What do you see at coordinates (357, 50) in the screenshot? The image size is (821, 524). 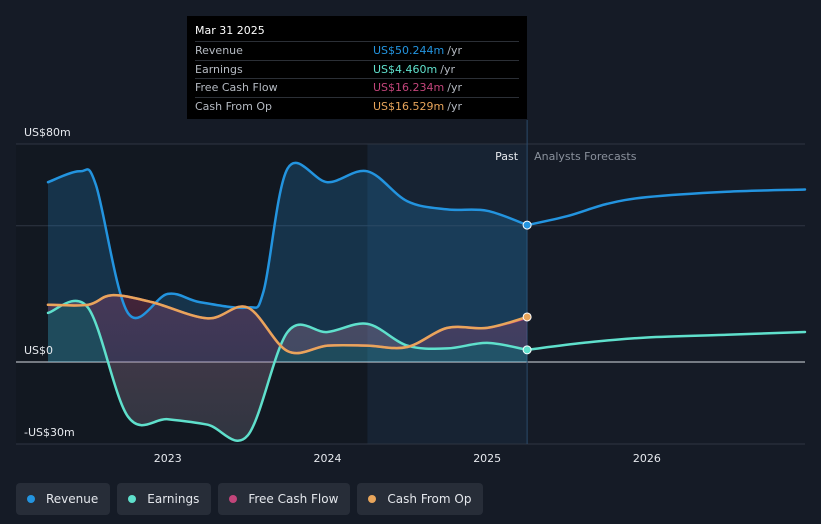 I see `tooltip-row-revenue: Revenue US$50.244m /yr` at bounding box center [357, 50].